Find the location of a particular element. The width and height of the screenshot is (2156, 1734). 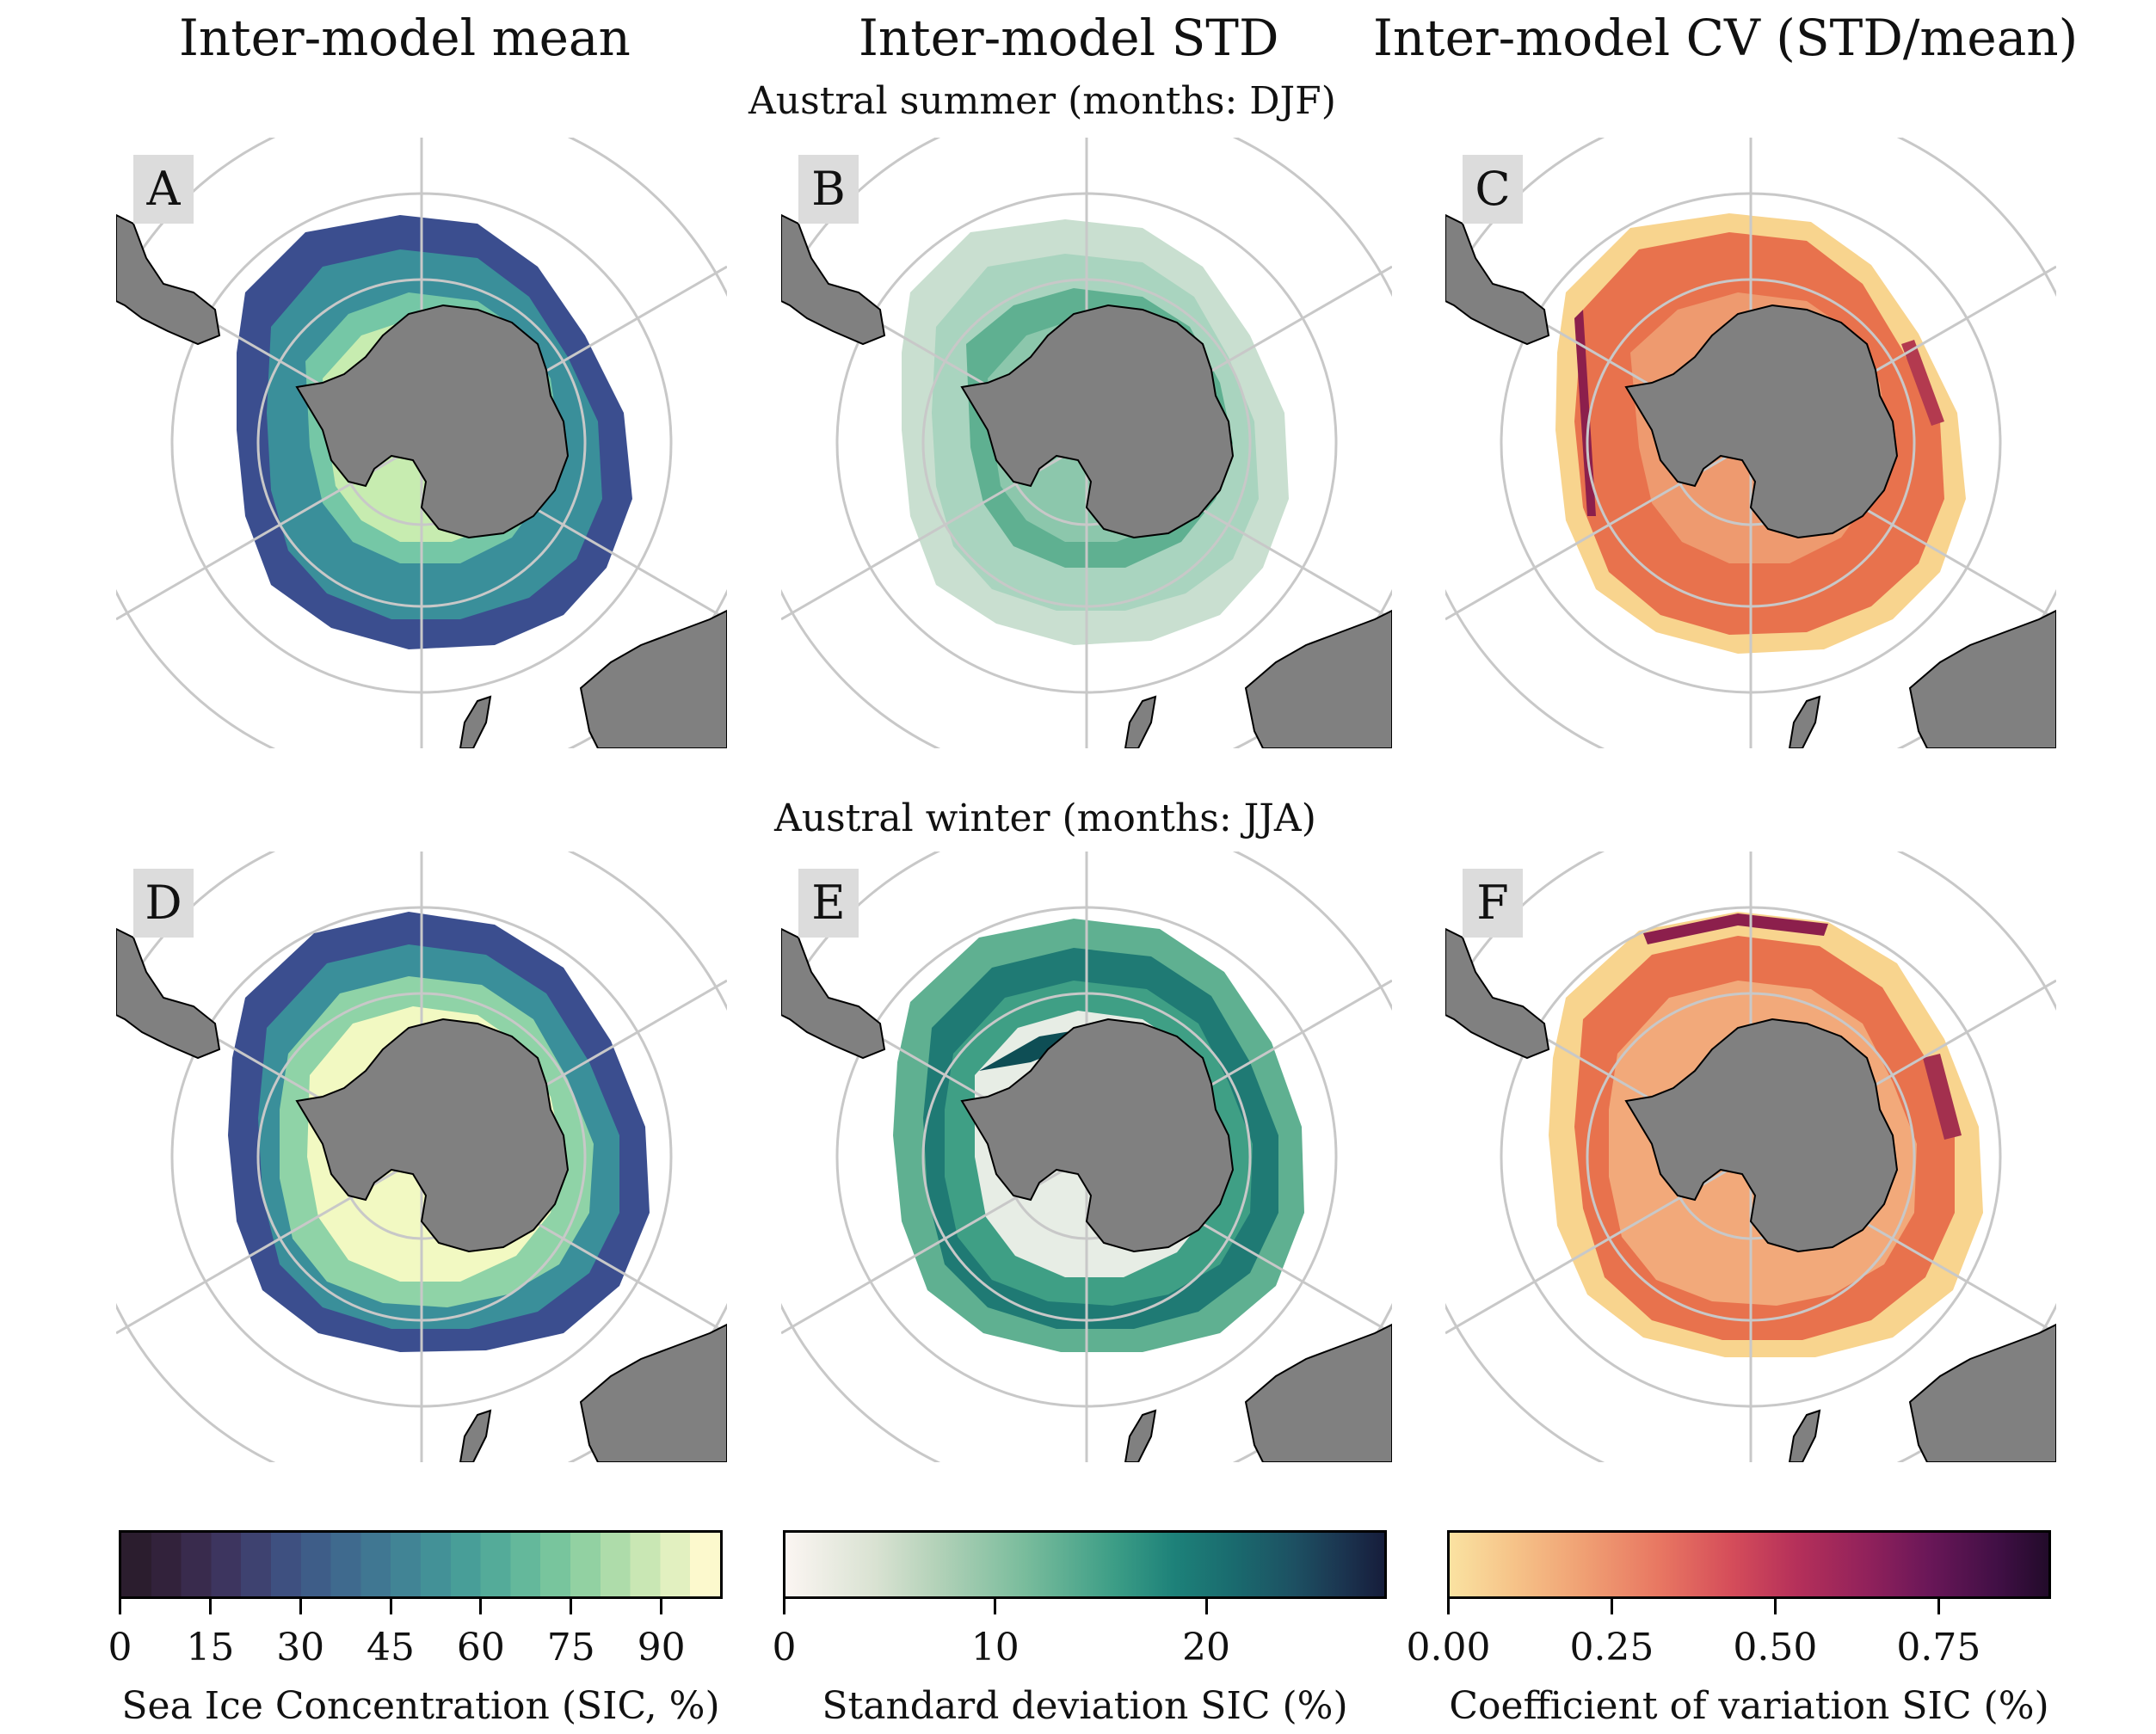

colorbar-cv-tick-label: 0.50 is located at coordinates (1776, 1648).